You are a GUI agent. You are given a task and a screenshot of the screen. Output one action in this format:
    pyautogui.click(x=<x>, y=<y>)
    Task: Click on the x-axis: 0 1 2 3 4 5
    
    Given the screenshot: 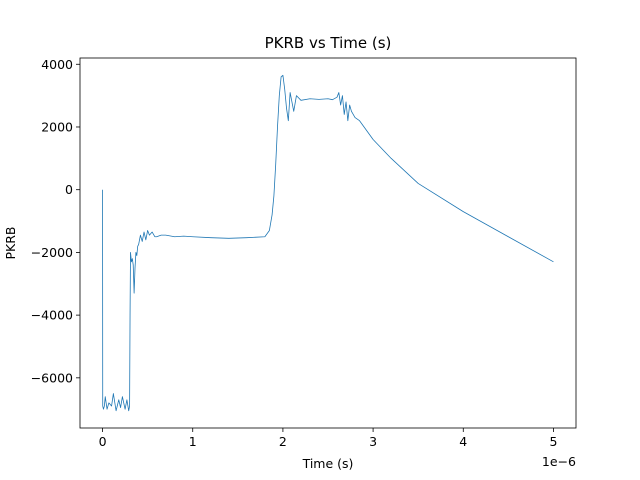 What is the action you would take?
    pyautogui.click(x=328, y=438)
    